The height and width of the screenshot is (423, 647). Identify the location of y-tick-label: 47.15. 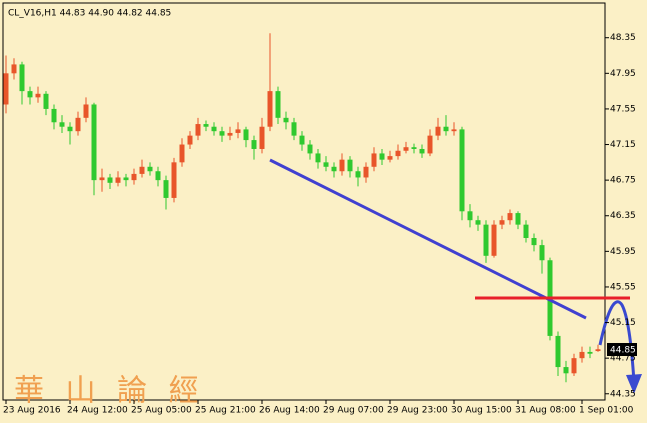
(623, 145).